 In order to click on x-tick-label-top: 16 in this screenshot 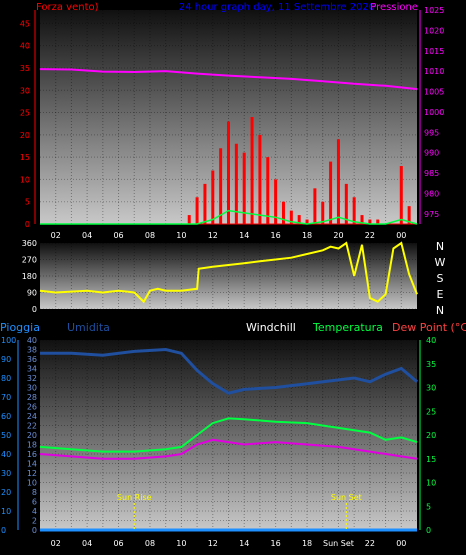, I will do `click(276, 235)`.